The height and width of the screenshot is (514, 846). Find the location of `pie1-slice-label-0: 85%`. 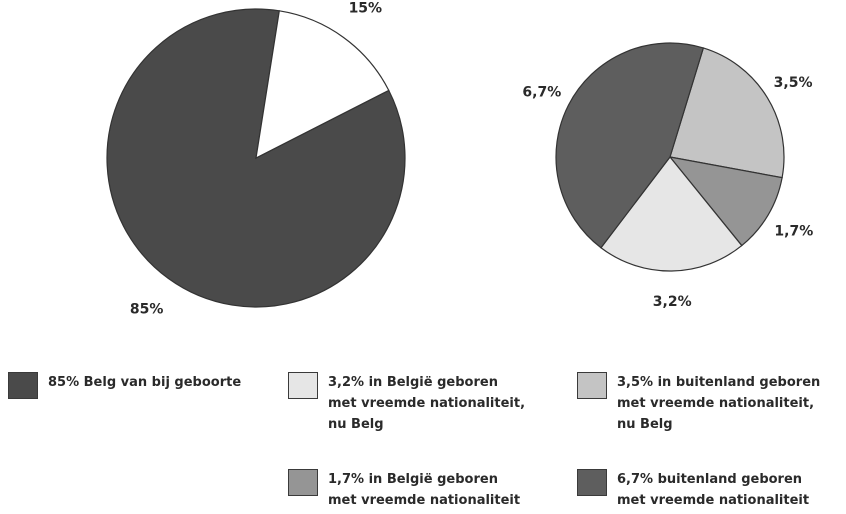

pie1-slice-label-0: 85% is located at coordinates (147, 309).